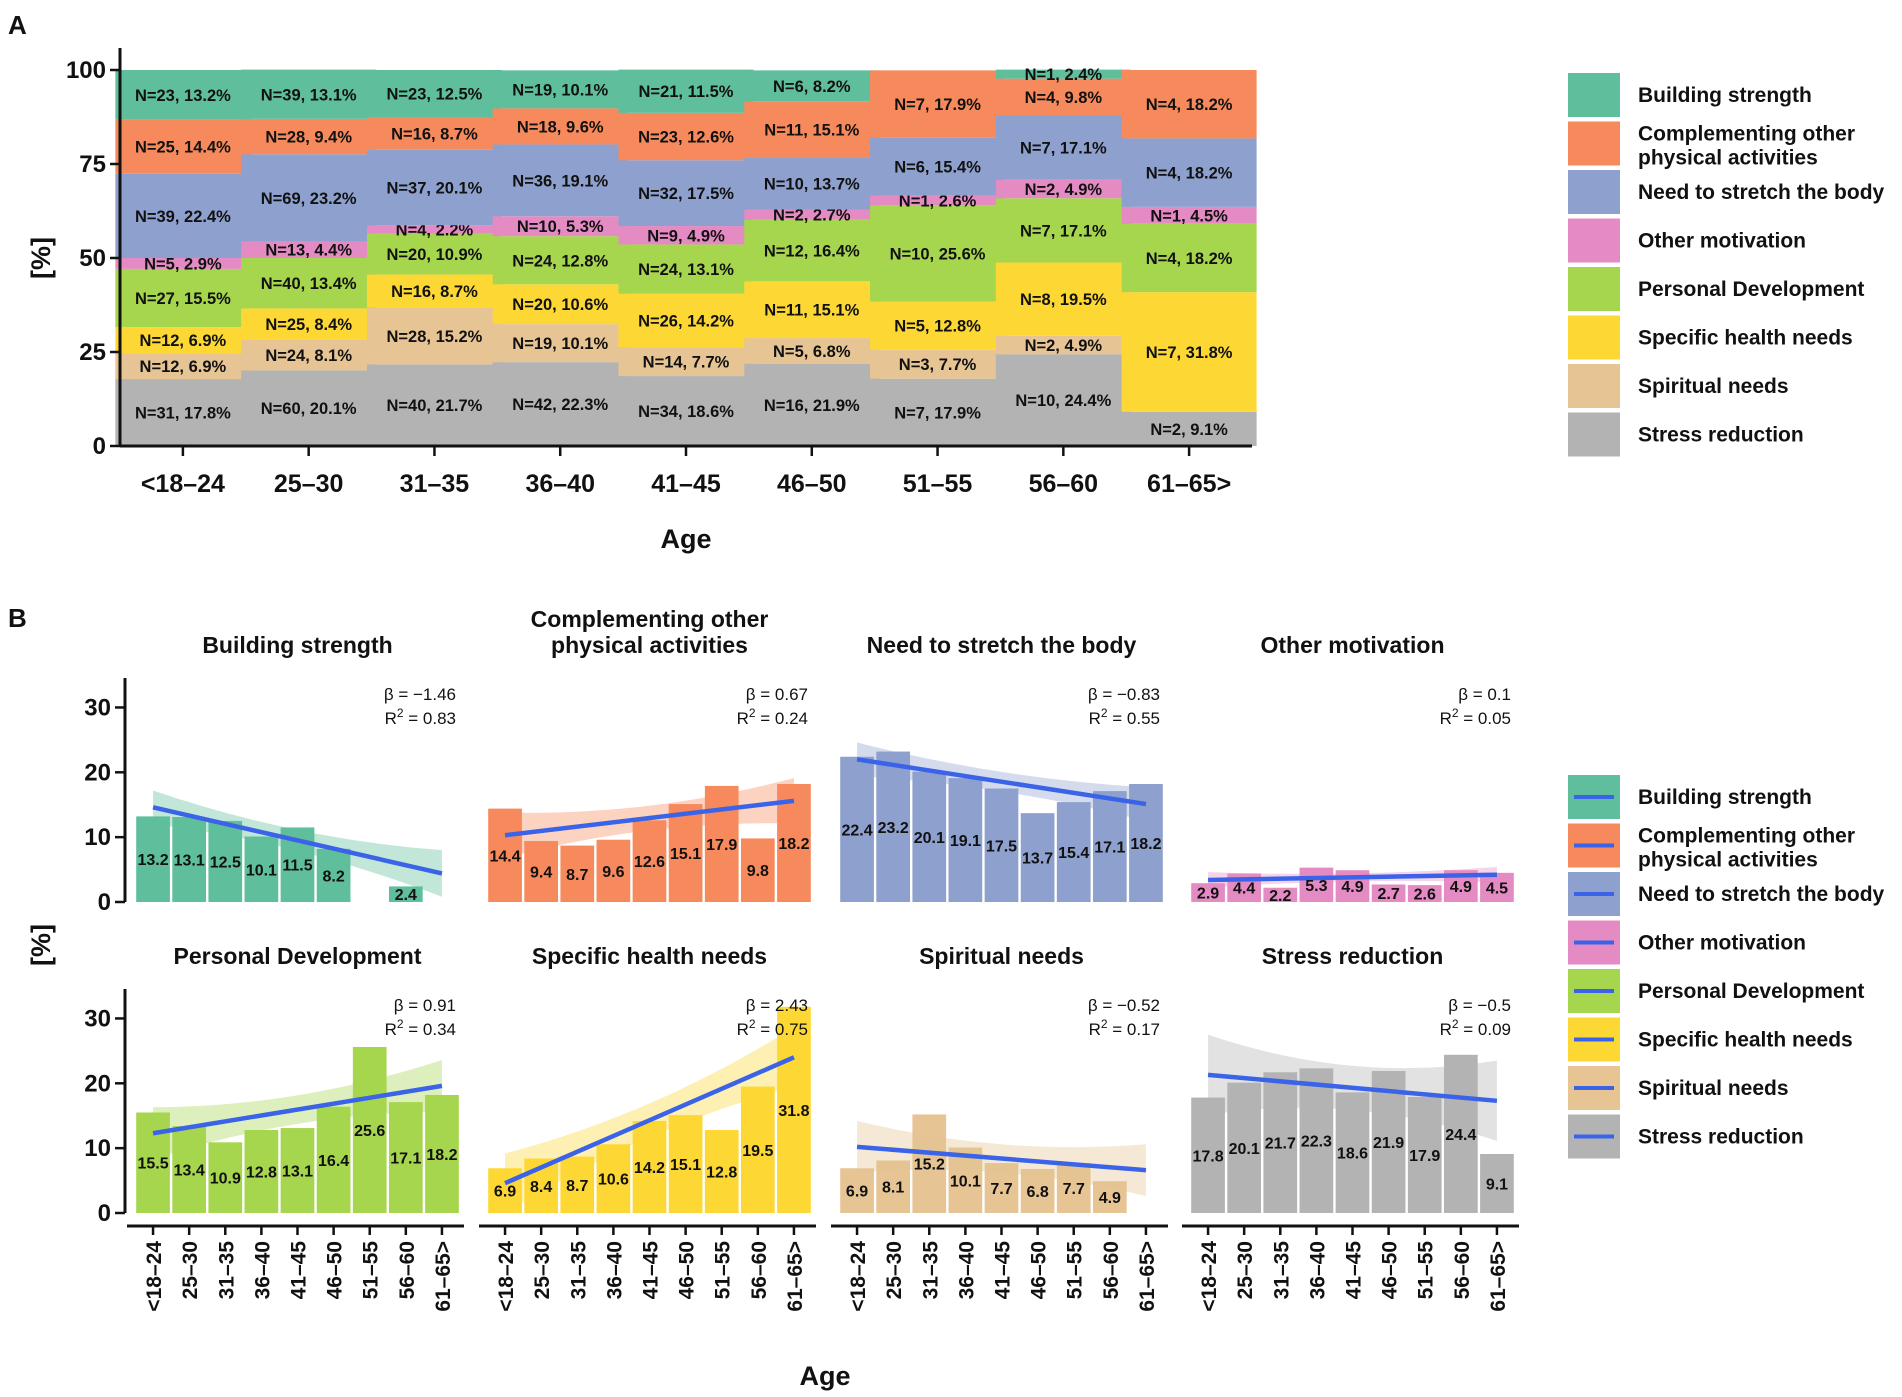 The width and height of the screenshot is (1902, 1397). Describe the element at coordinates (812, 216) in the screenshot. I see `segment-label-other-motivation-46-50: N=2, 2.7%` at that location.